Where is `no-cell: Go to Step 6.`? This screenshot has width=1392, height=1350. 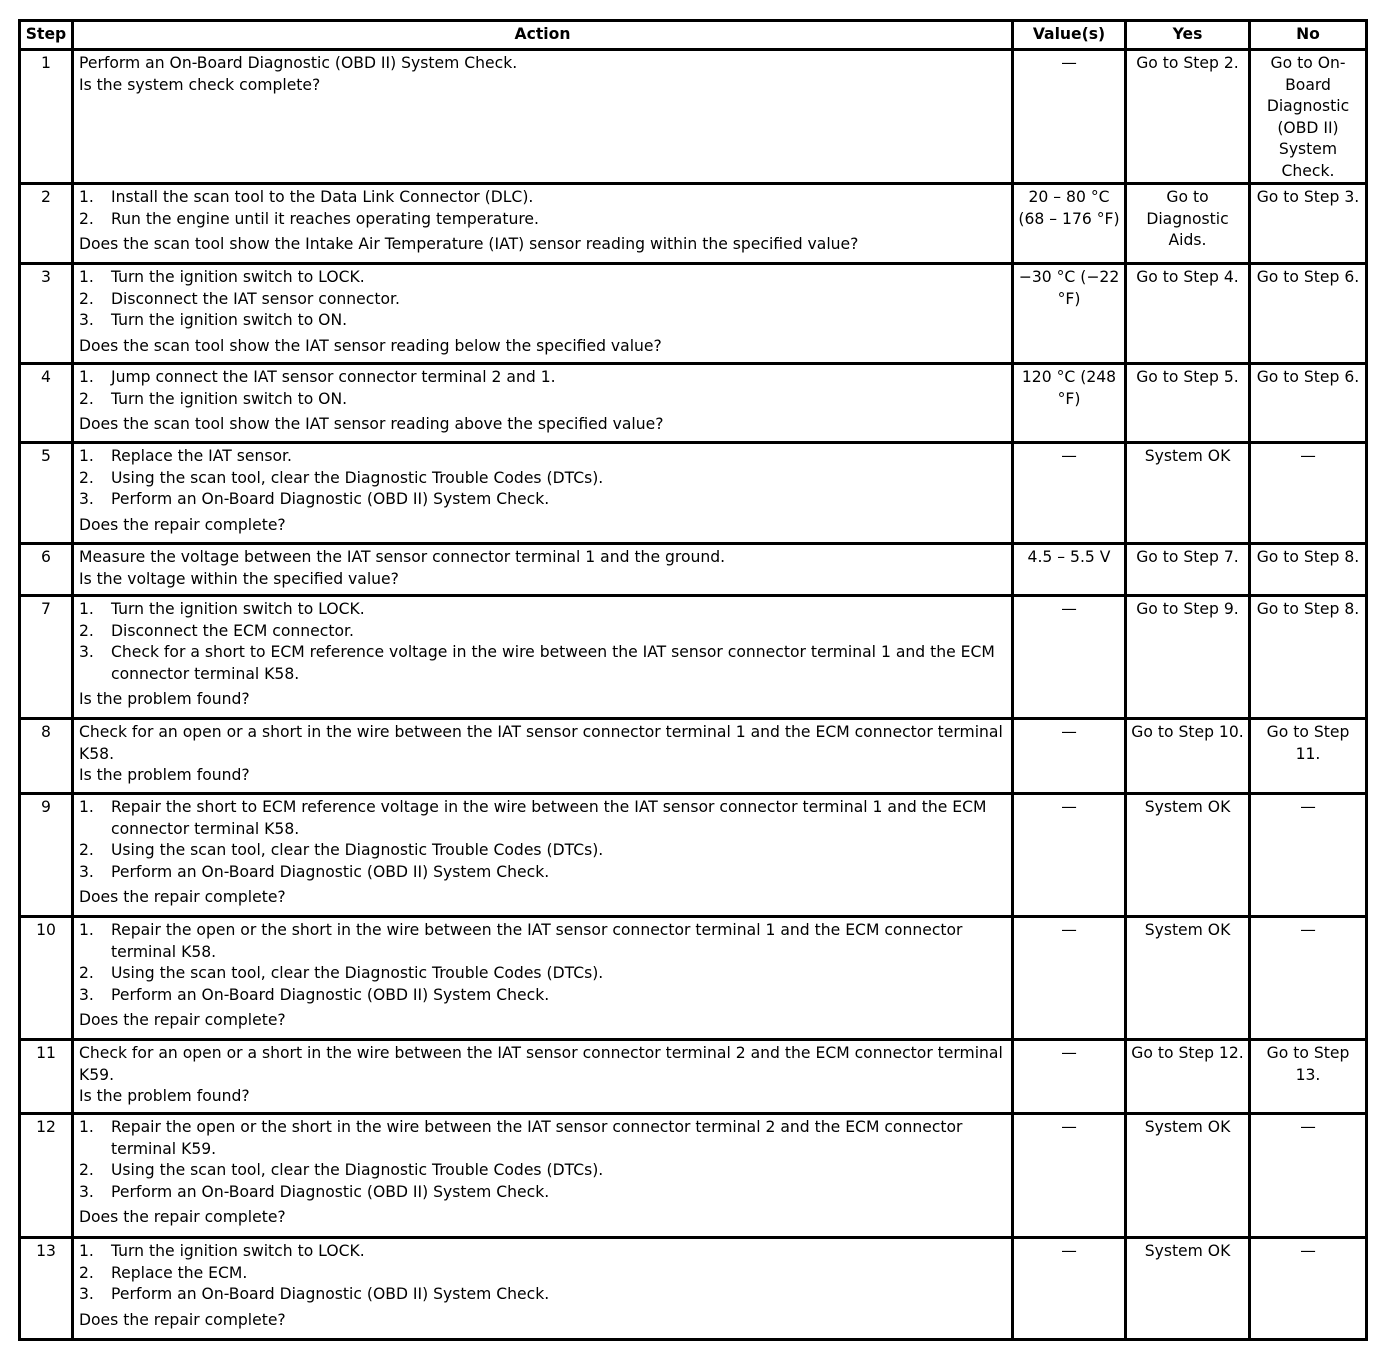 no-cell: Go to Step 6. is located at coordinates (1308, 313).